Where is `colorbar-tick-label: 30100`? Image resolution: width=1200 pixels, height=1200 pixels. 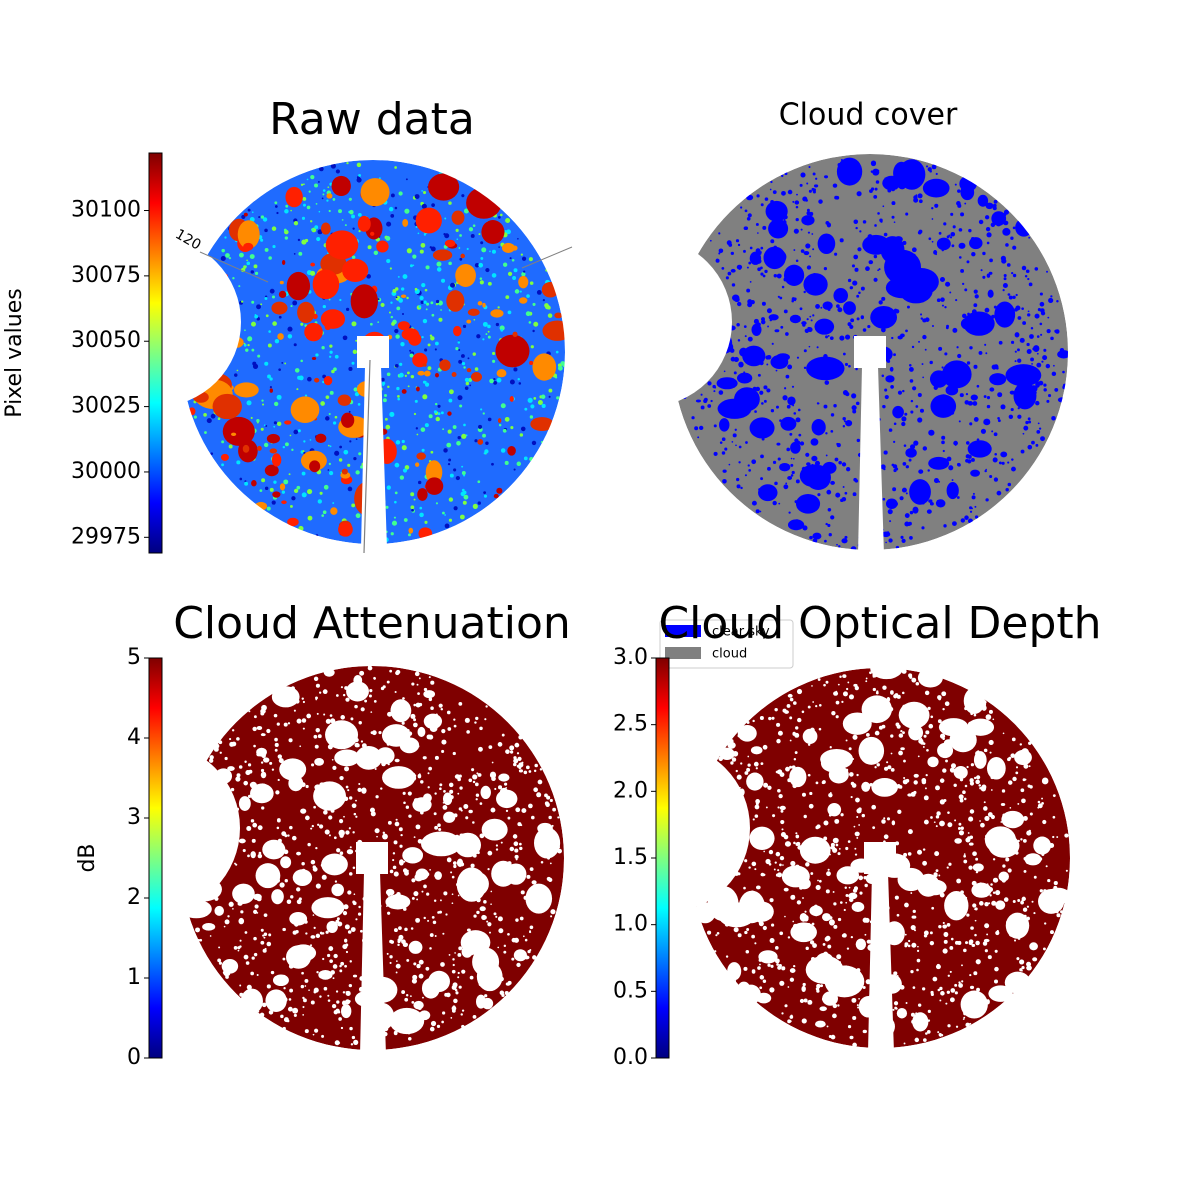
colorbar-tick-label: 30100 is located at coordinates (106, 210).